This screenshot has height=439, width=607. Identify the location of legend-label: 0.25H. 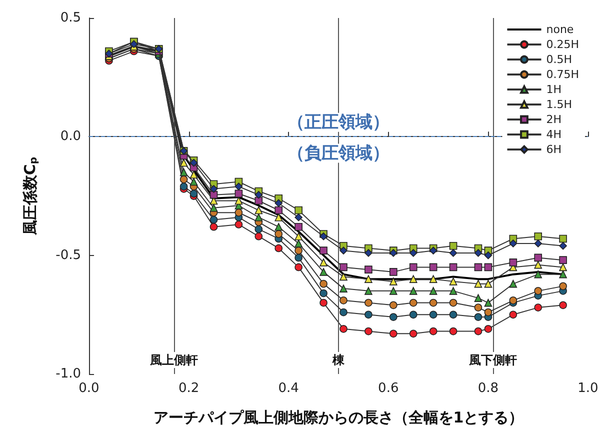
(562, 44).